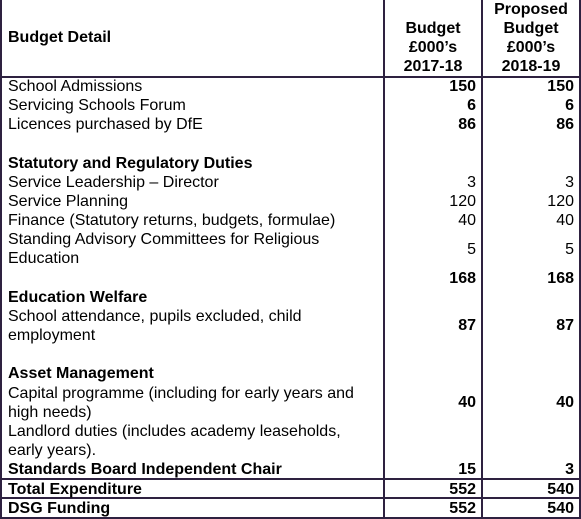 The height and width of the screenshot is (519, 581). I want to click on table-border-right, so click(580, 259).